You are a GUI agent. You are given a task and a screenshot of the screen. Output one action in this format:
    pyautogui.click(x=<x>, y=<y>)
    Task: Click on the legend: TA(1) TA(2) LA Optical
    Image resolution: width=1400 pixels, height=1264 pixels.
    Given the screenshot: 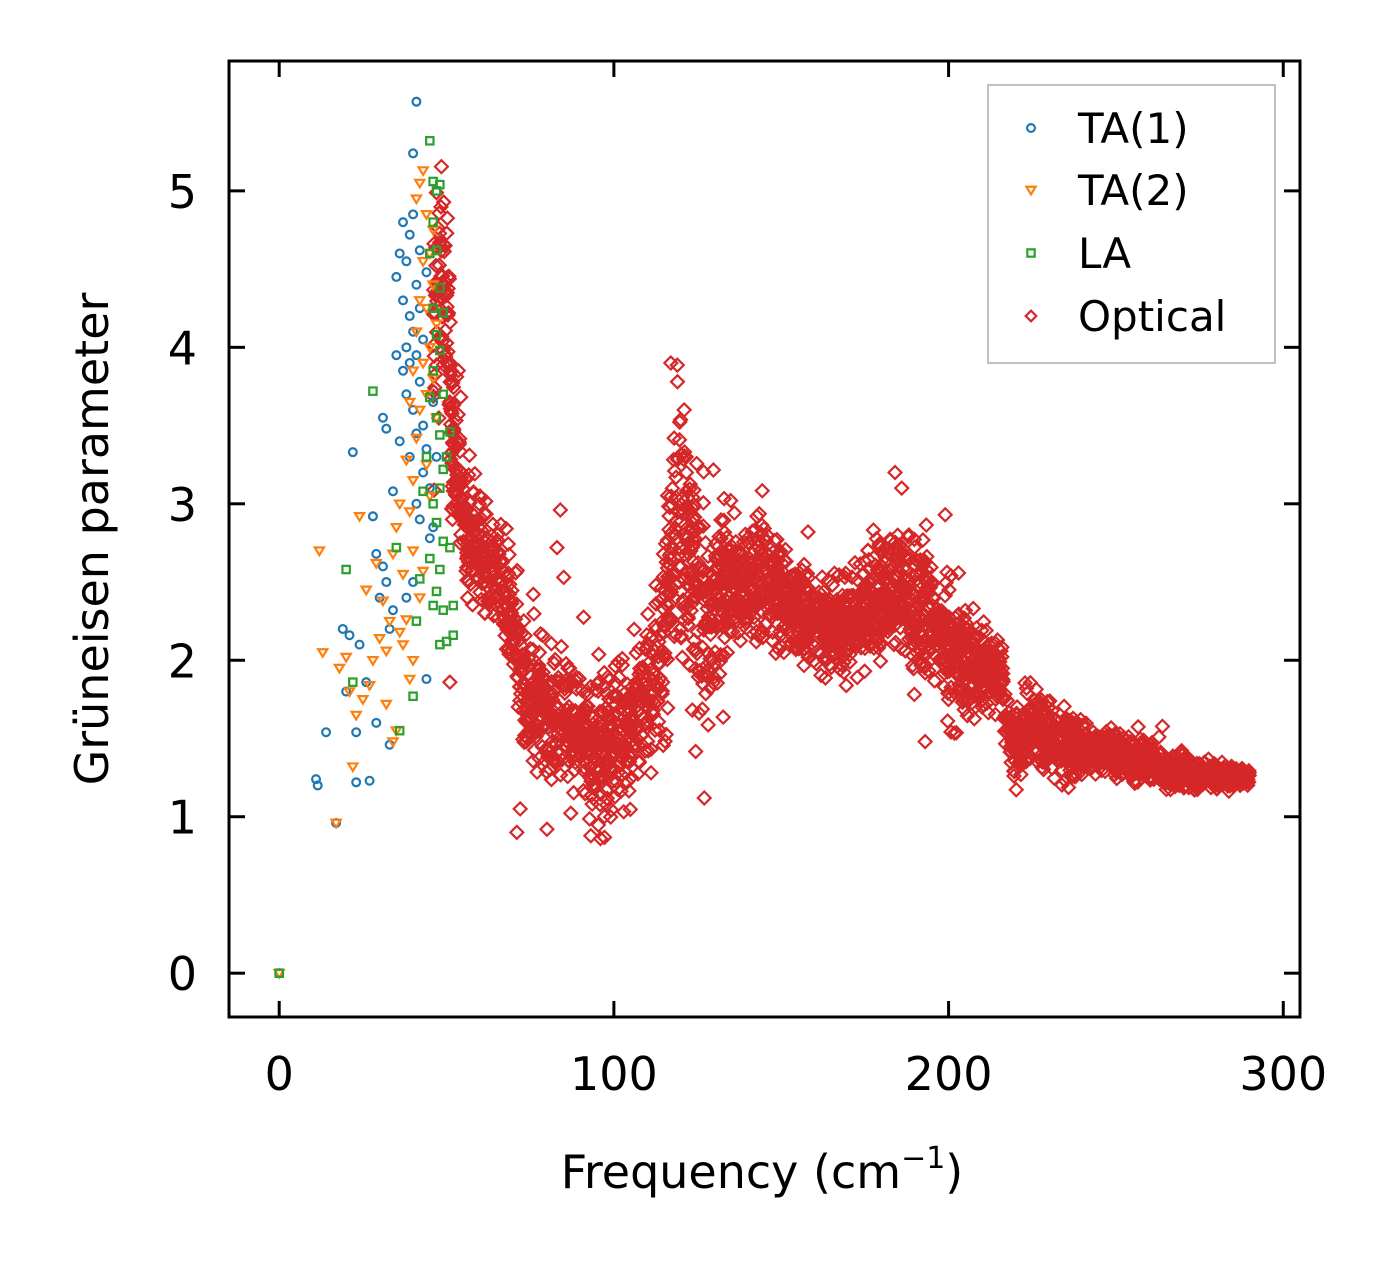 What is the action you would take?
    pyautogui.click(x=1131, y=224)
    